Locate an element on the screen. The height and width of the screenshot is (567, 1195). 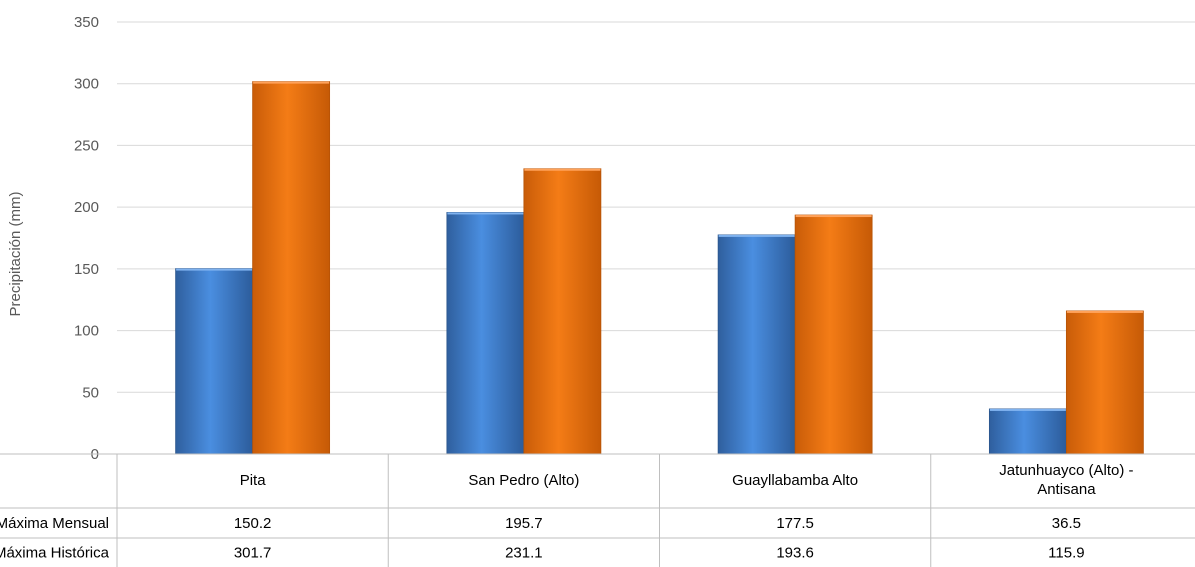
x-tick-label: San Pedro (Alto) is located at coordinates (523, 480).